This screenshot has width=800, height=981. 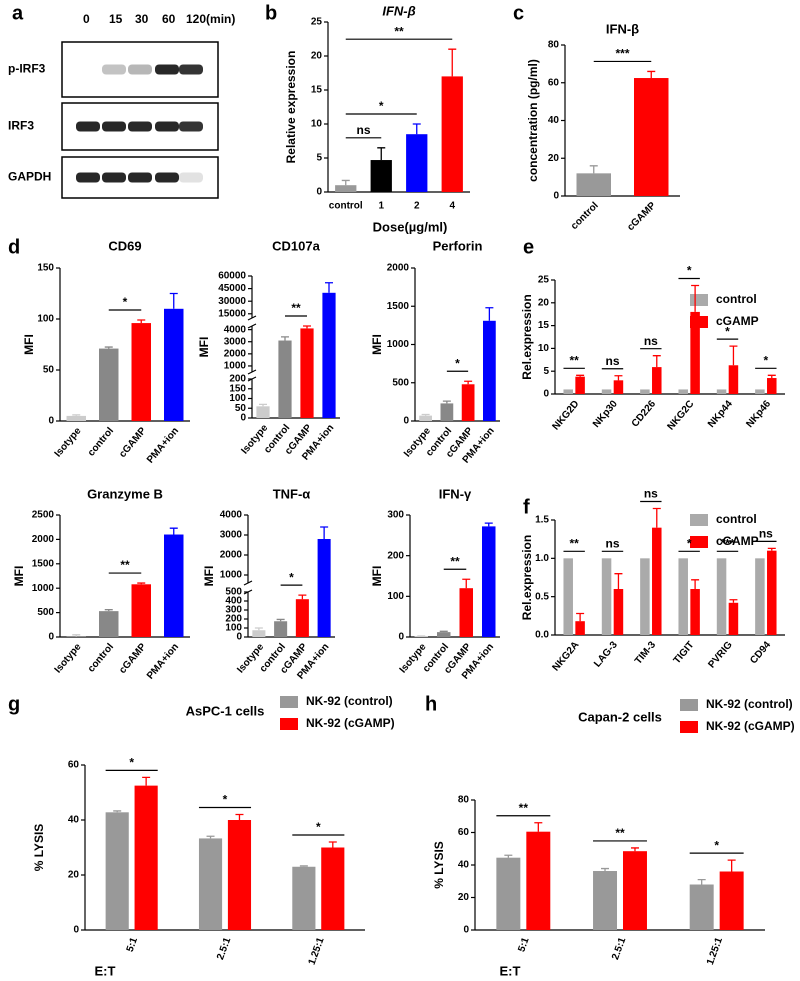 What do you see at coordinates (518, 13) in the screenshot?
I see `panel-letter: c` at bounding box center [518, 13].